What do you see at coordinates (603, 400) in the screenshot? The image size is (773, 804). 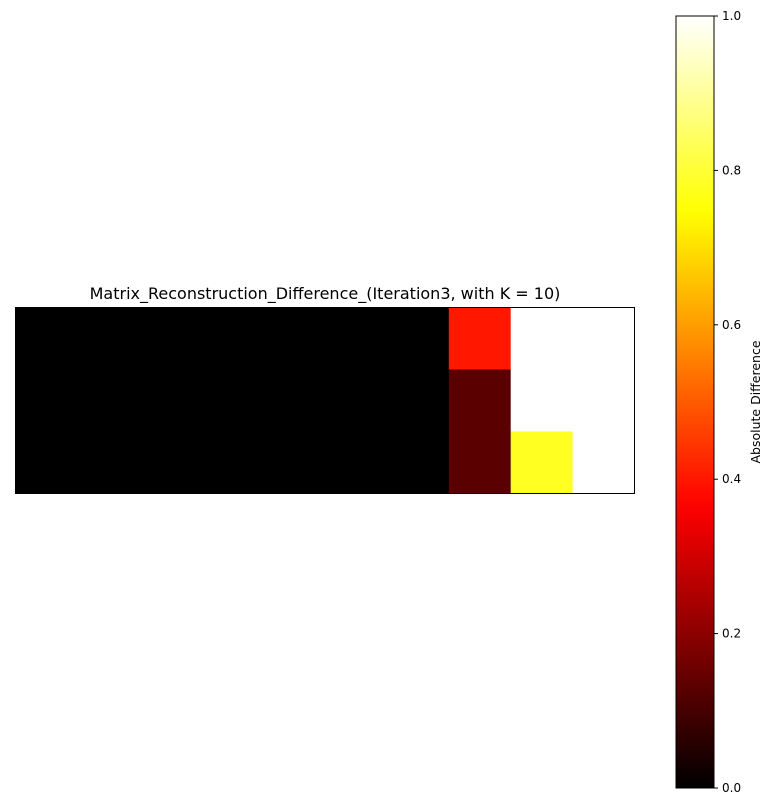 I see `heatmap-cell-r1-c9` at bounding box center [603, 400].